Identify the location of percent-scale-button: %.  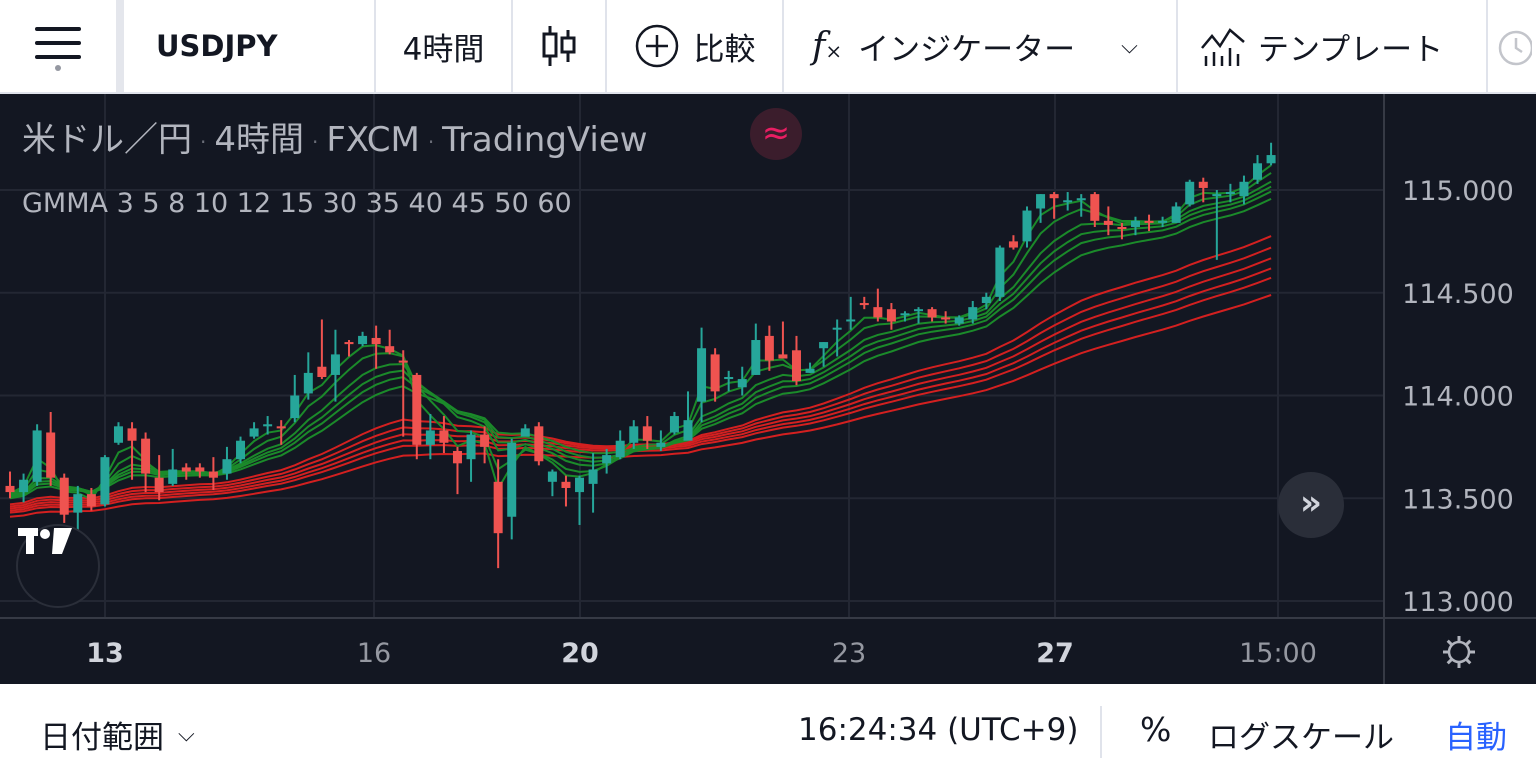
(1156, 729).